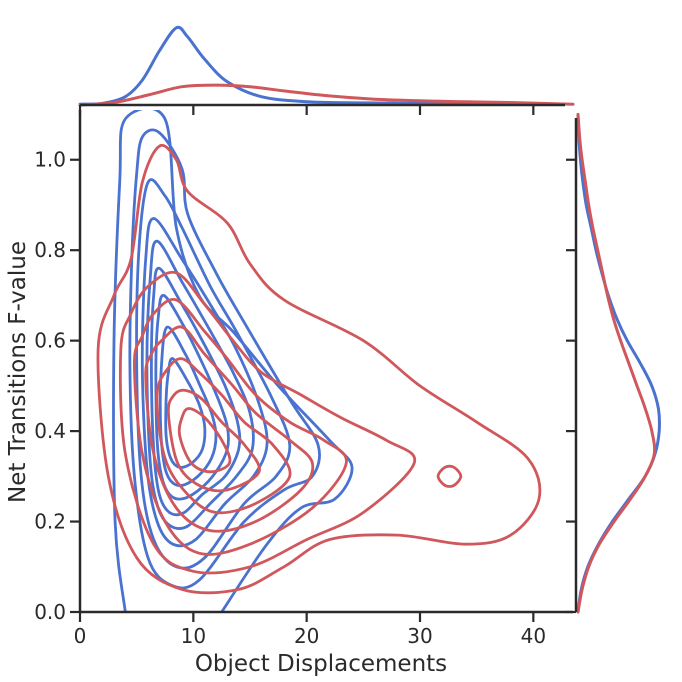 Image resolution: width=682 pixels, height=682 pixels. Describe the element at coordinates (50, 612) in the screenshot. I see `y-tick-label-0: 0.0` at that location.